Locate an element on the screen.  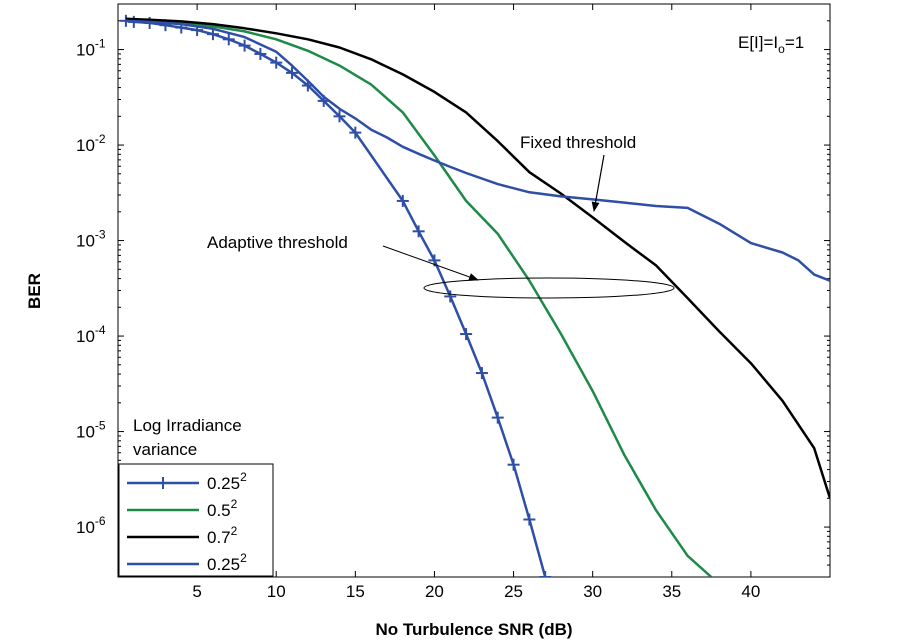
legend-entry-1: 0.252 is located at coordinates (187, 481).